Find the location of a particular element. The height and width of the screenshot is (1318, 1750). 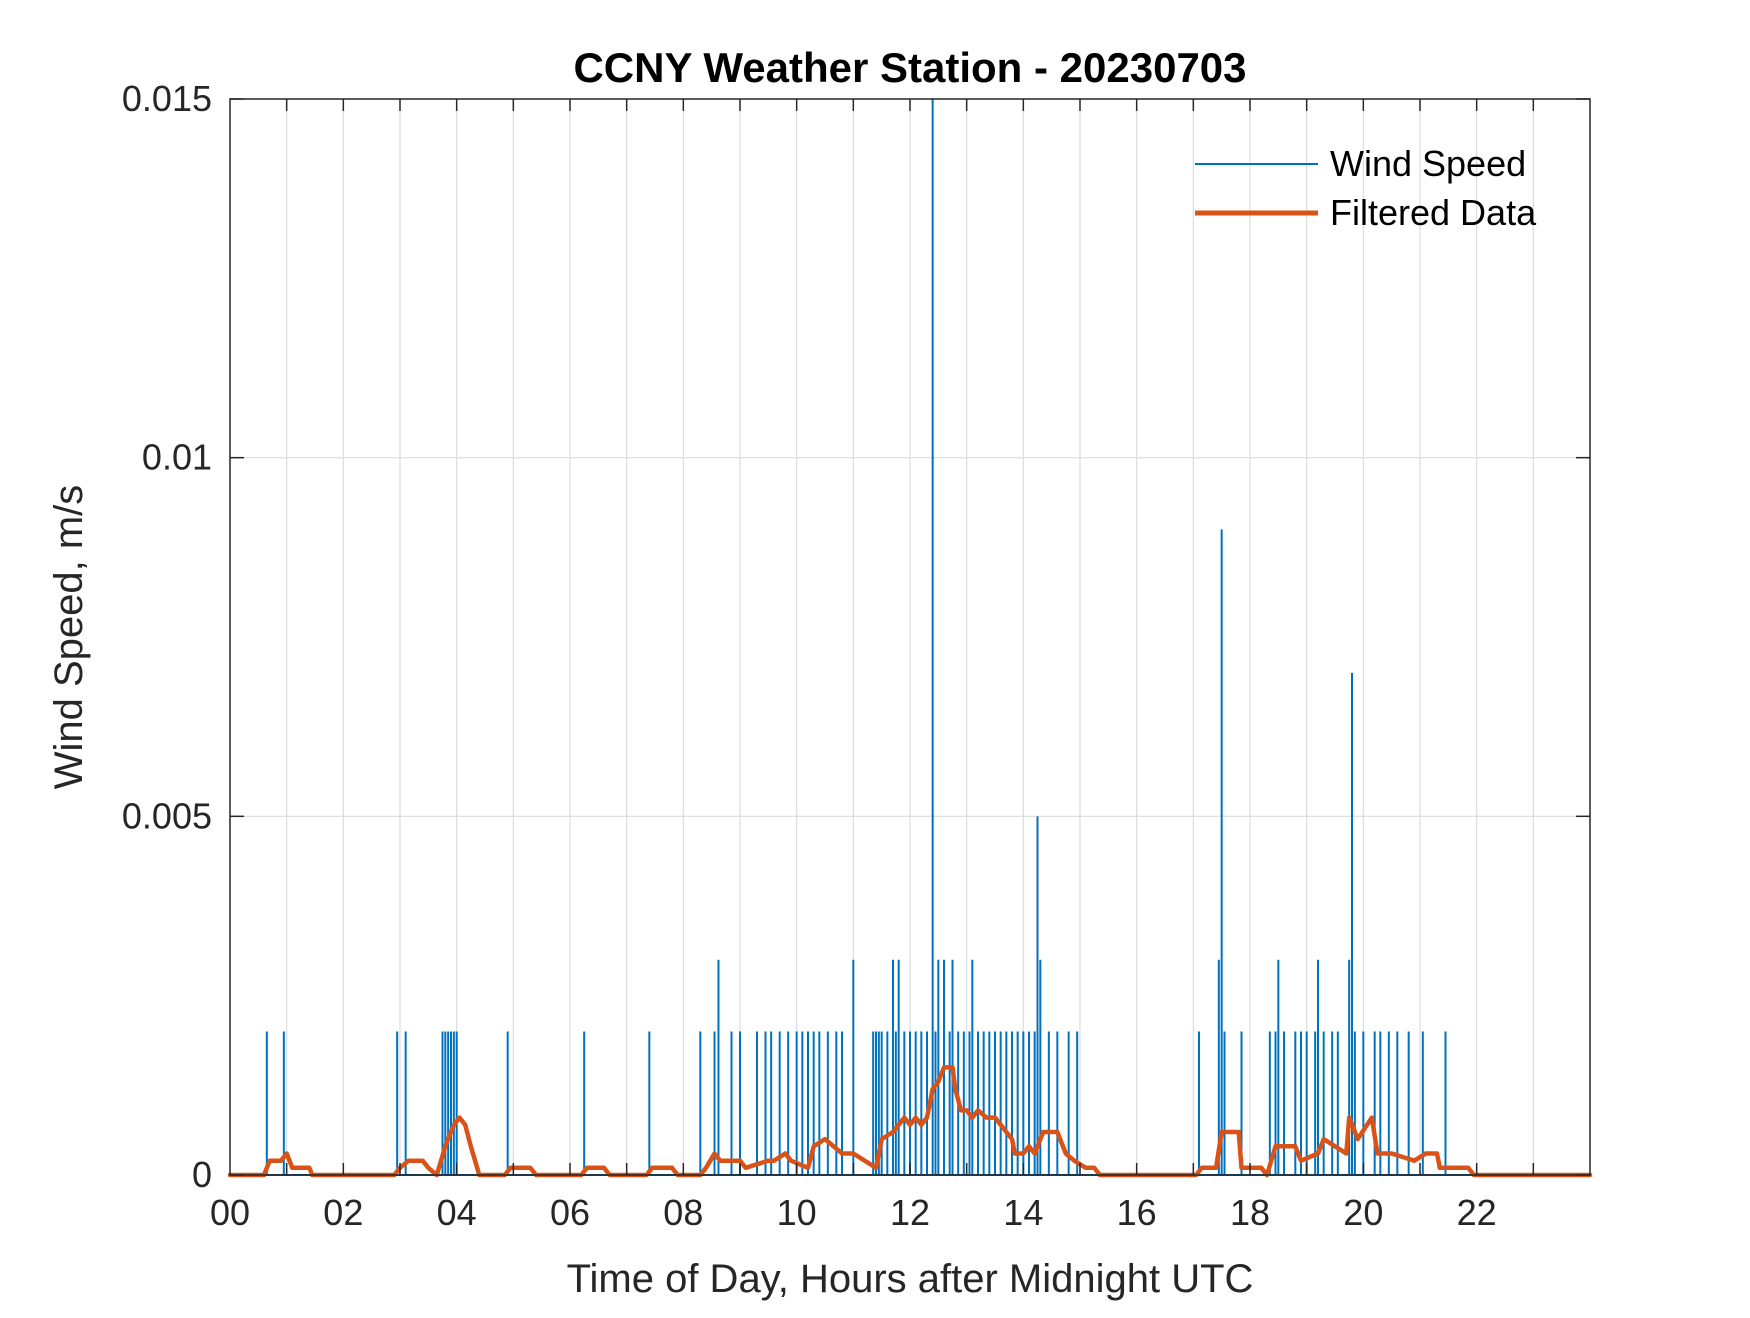

chart-title: CCNY Weather Station - 20230703 is located at coordinates (909, 67).